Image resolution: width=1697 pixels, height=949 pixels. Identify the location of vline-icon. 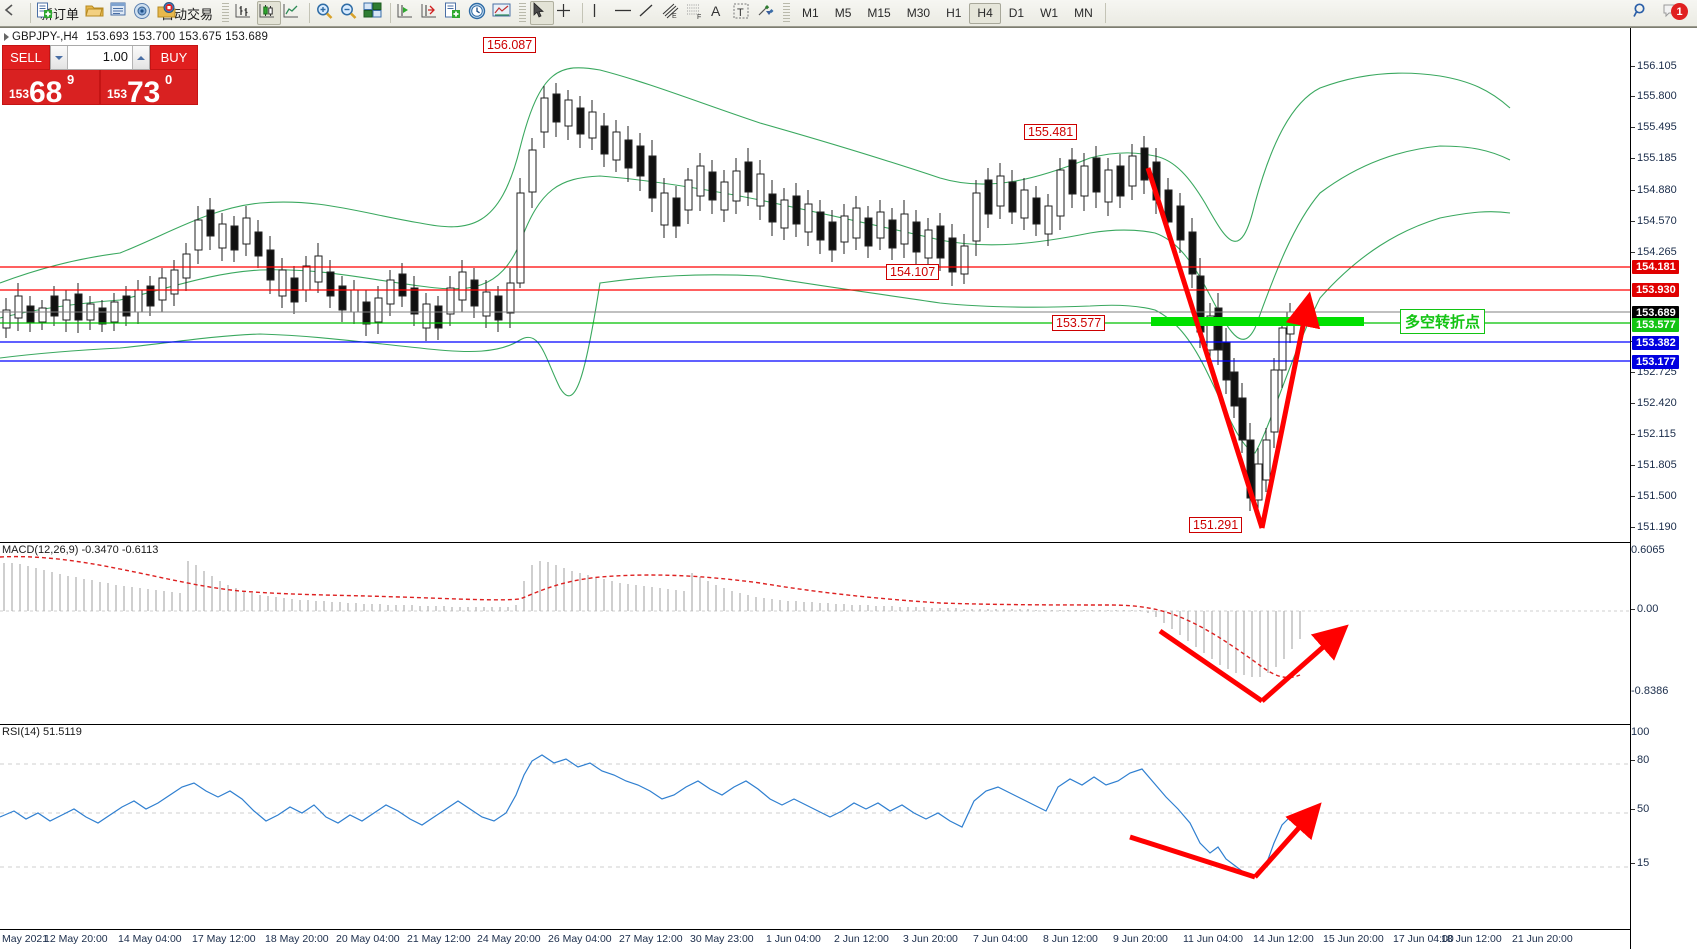
(599, 13).